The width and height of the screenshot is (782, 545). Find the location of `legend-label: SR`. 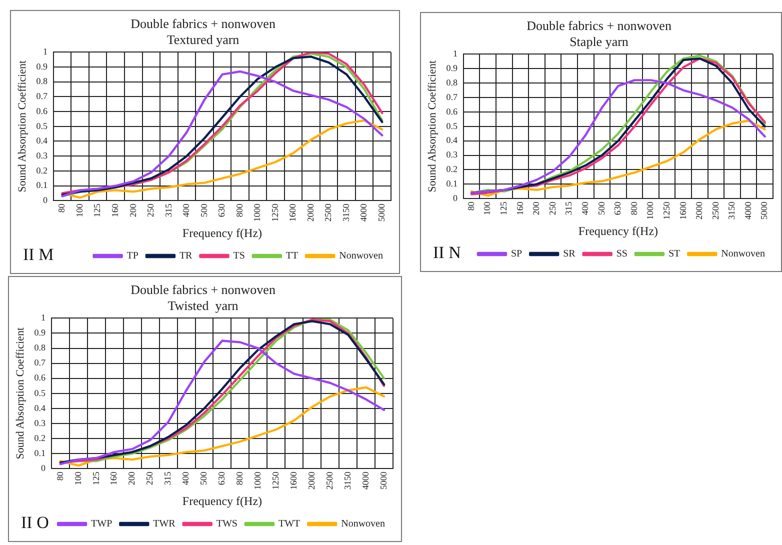

legend-label: SR is located at coordinates (569, 254).